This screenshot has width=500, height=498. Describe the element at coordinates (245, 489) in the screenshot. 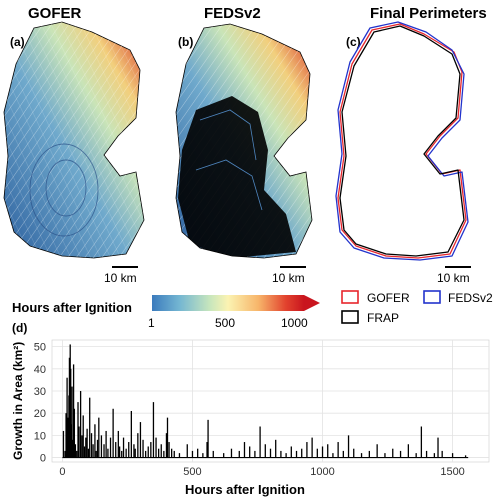

I see `x-axis-label: Hours after Ignition` at that location.